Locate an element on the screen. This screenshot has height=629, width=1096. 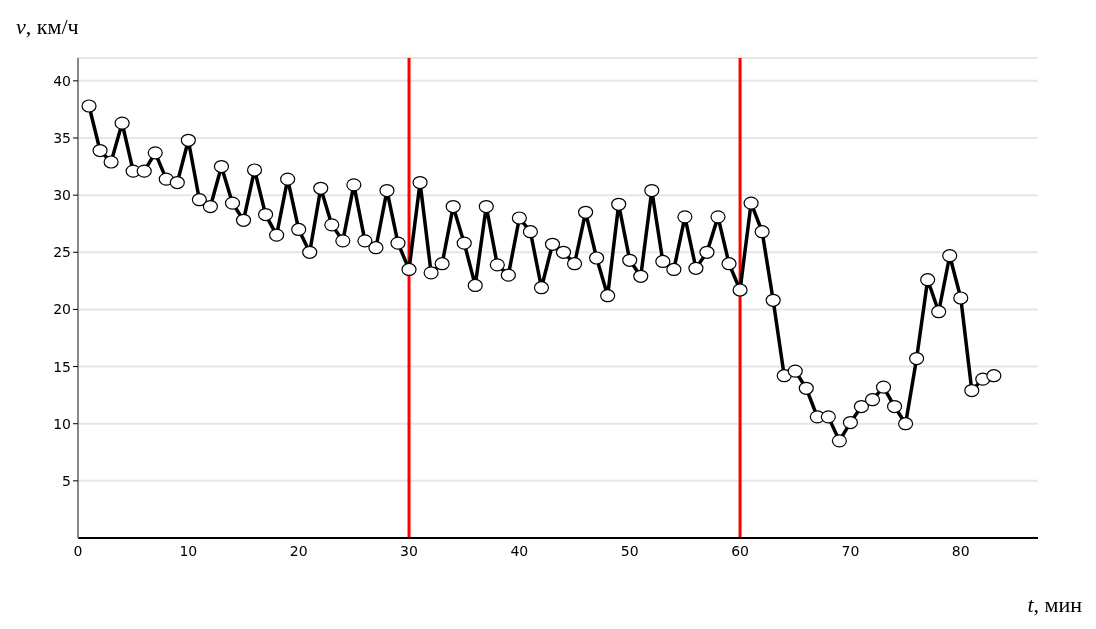
y-tick-label: 20 is located at coordinates (62, 309).